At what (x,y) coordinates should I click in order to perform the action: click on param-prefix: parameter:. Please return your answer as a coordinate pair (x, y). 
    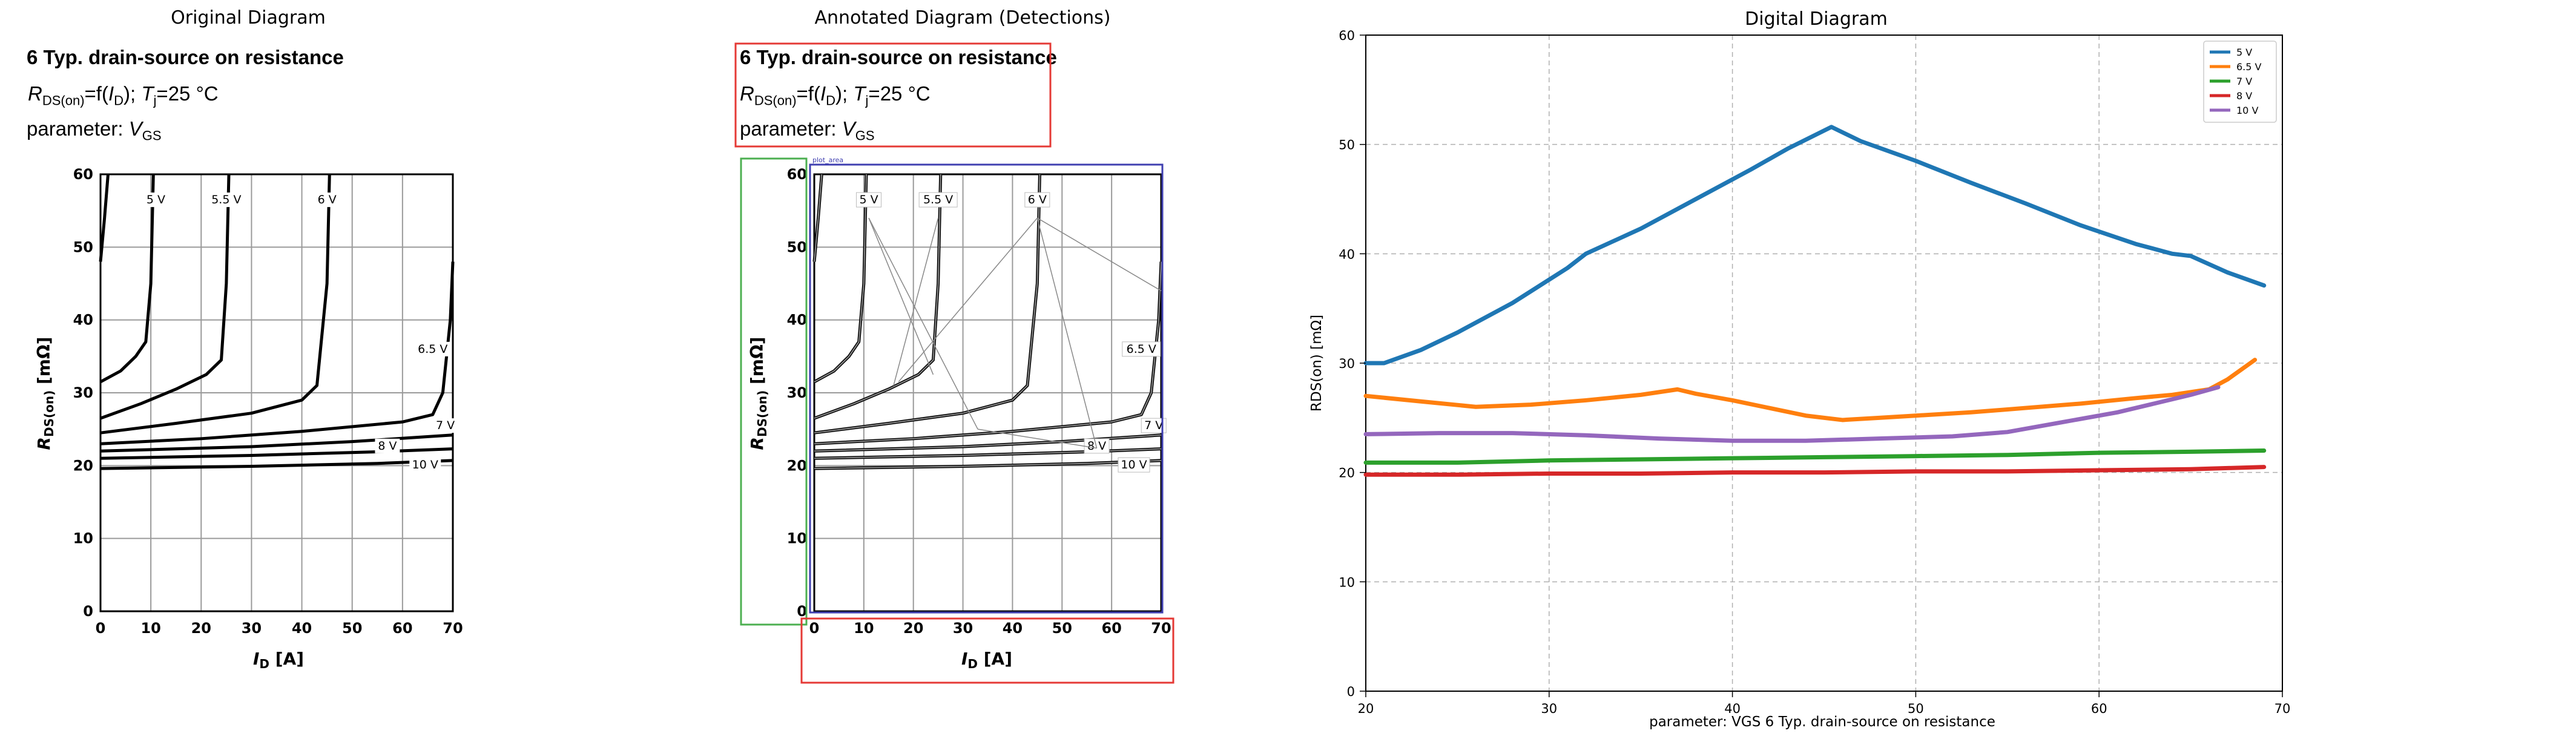
    Looking at the image, I should click on (78, 129).